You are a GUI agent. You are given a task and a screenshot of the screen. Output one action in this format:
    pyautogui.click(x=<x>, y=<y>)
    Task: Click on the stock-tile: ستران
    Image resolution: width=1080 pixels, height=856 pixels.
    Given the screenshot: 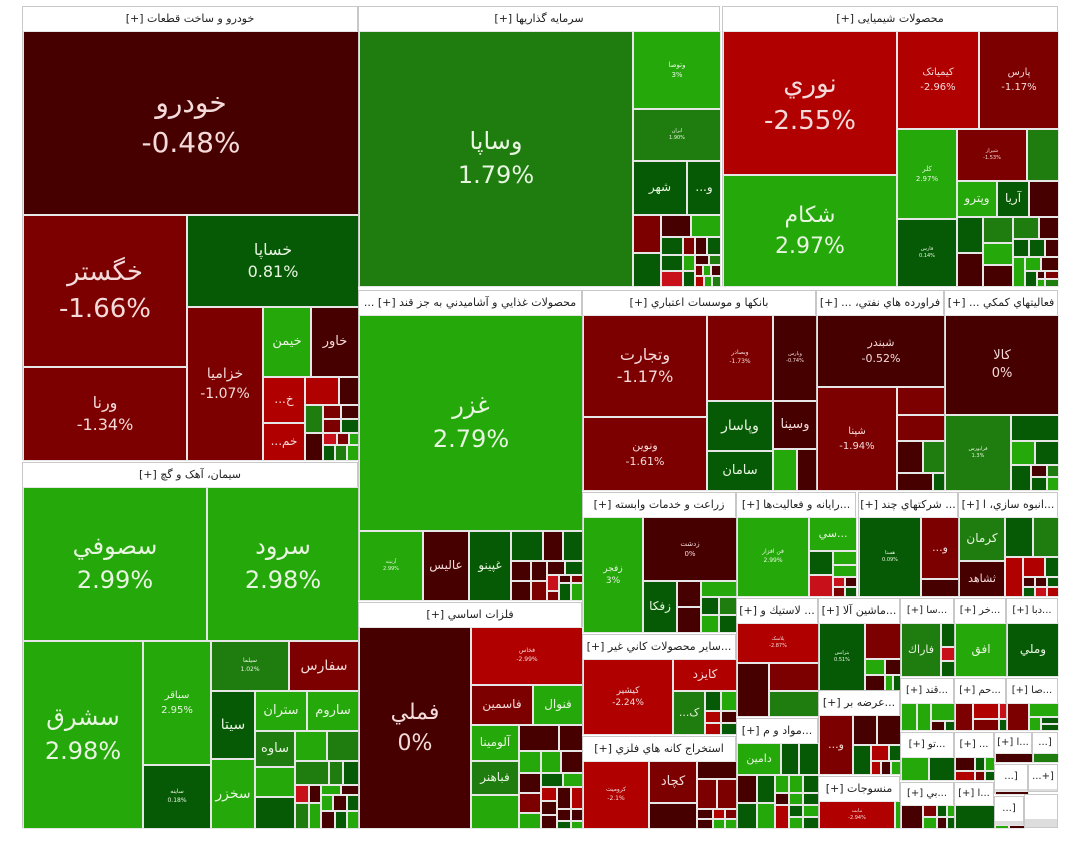 What is the action you would take?
    pyautogui.click(x=281, y=711)
    